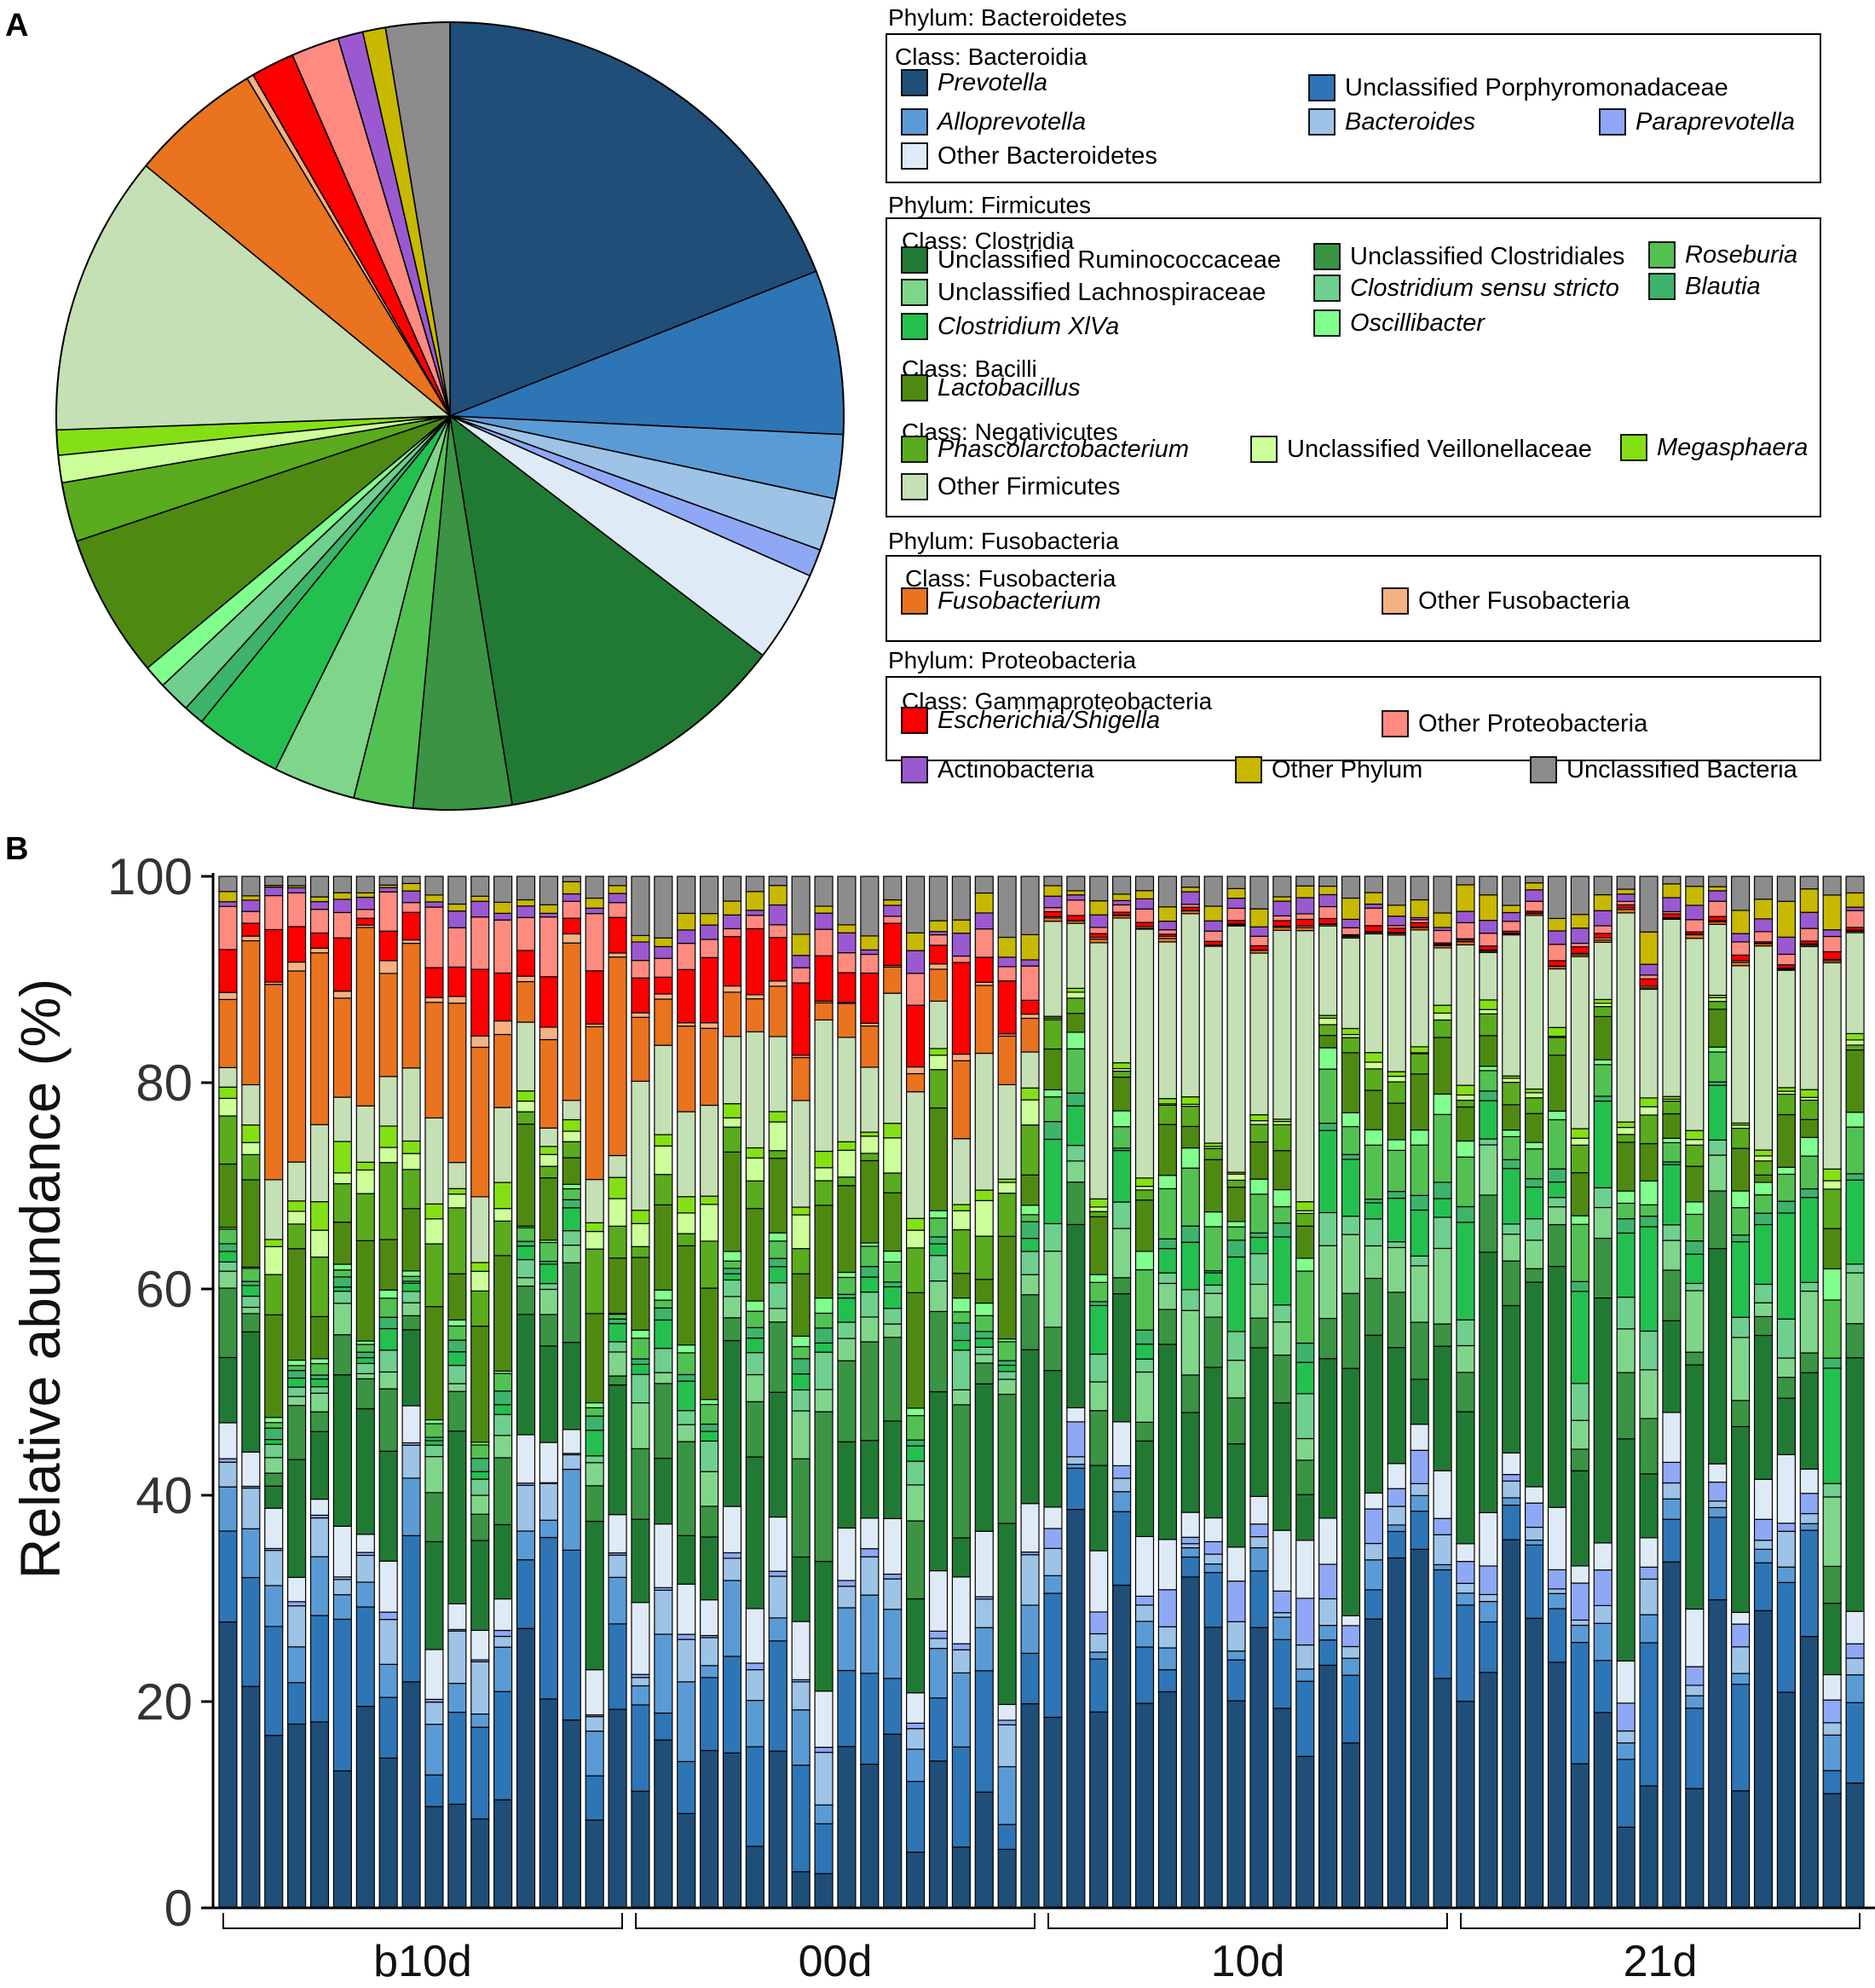 The height and width of the screenshot is (1988, 1875). Describe the element at coordinates (1602, 936) in the screenshot. I see `bar-segment-esch` at that location.